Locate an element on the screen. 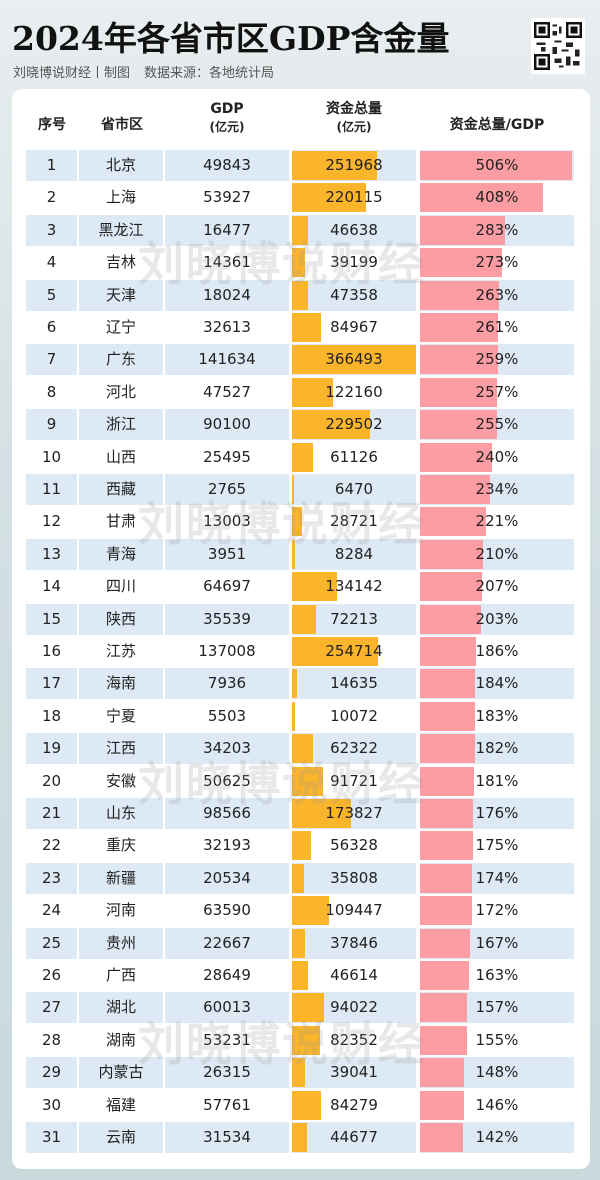  cell-region: 云南 is located at coordinates (120, 1137).